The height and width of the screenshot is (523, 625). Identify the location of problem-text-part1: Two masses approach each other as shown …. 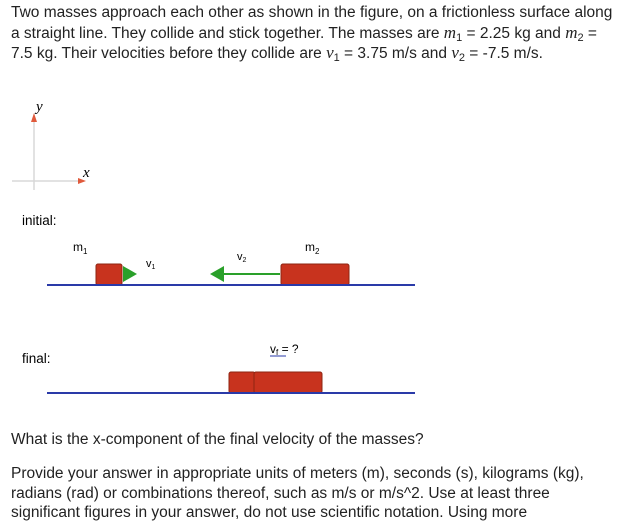
(312, 23).